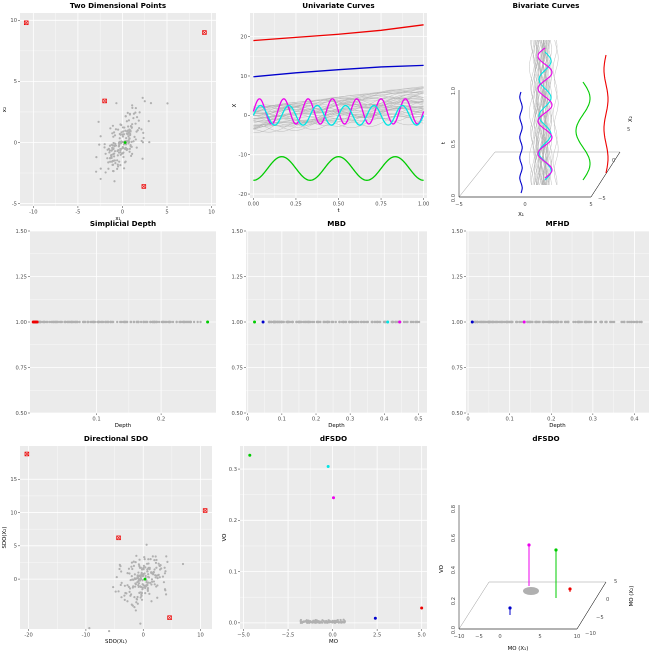 This screenshot has width=654, height=654. What do you see at coordinates (418, 420) in the screenshot?
I see `x-tick-label: 0.5` at bounding box center [418, 420].